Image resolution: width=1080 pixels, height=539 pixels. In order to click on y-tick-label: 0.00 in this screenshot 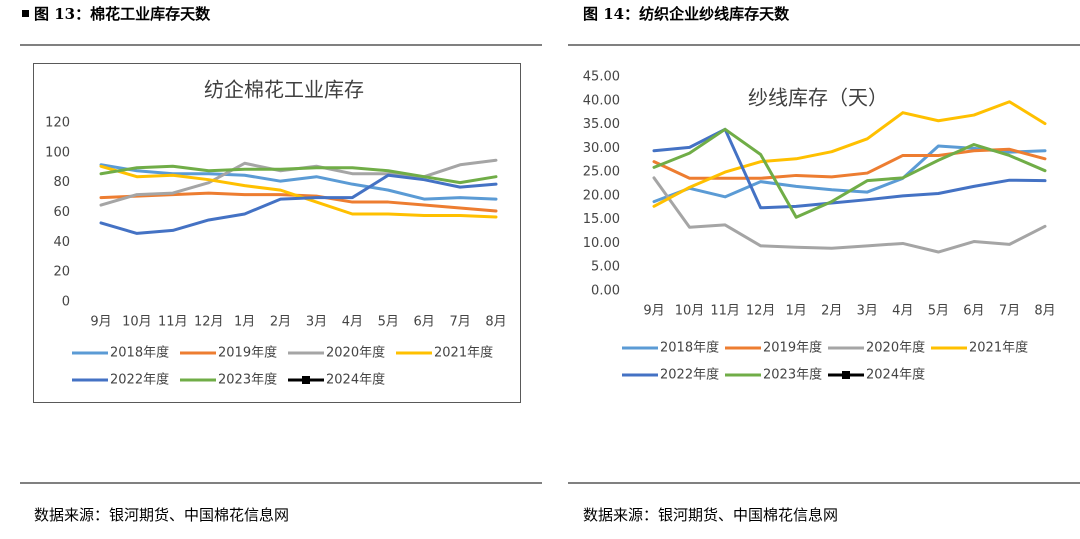, I will do `click(605, 291)`.